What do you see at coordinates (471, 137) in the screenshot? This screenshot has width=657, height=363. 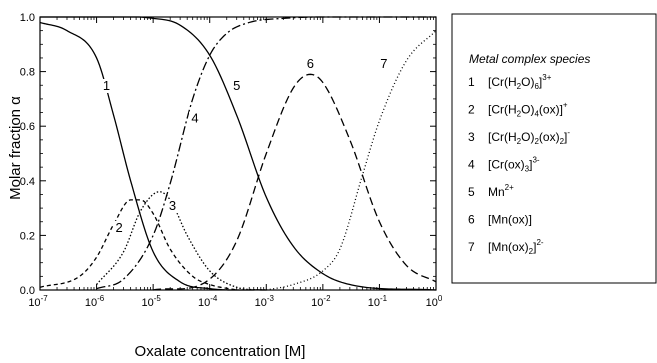 I see `legend-number: 3` at bounding box center [471, 137].